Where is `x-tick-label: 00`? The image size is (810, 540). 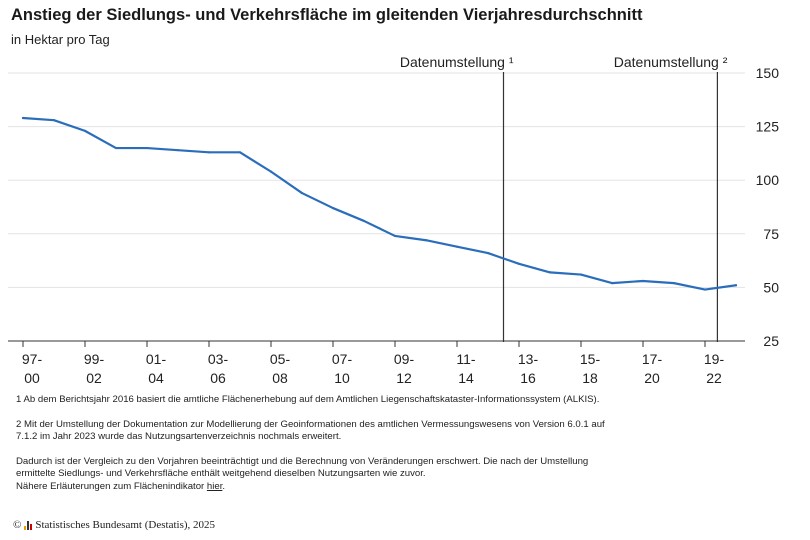 x-tick-label: 00 is located at coordinates (32, 378).